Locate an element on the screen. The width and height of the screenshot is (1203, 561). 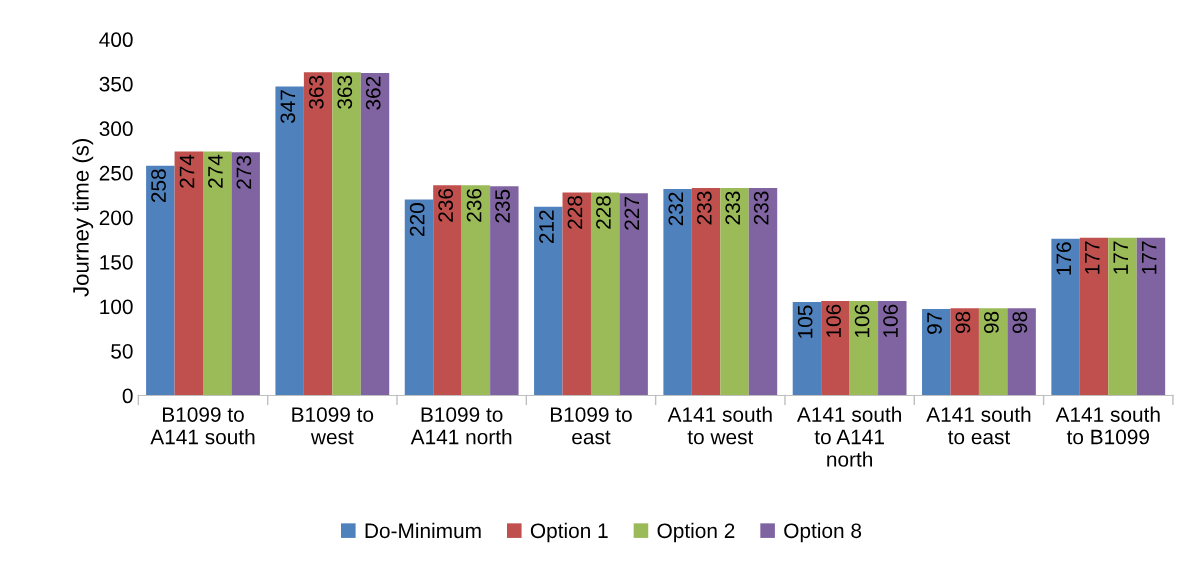
legend-label: Option 1 is located at coordinates (569, 532).